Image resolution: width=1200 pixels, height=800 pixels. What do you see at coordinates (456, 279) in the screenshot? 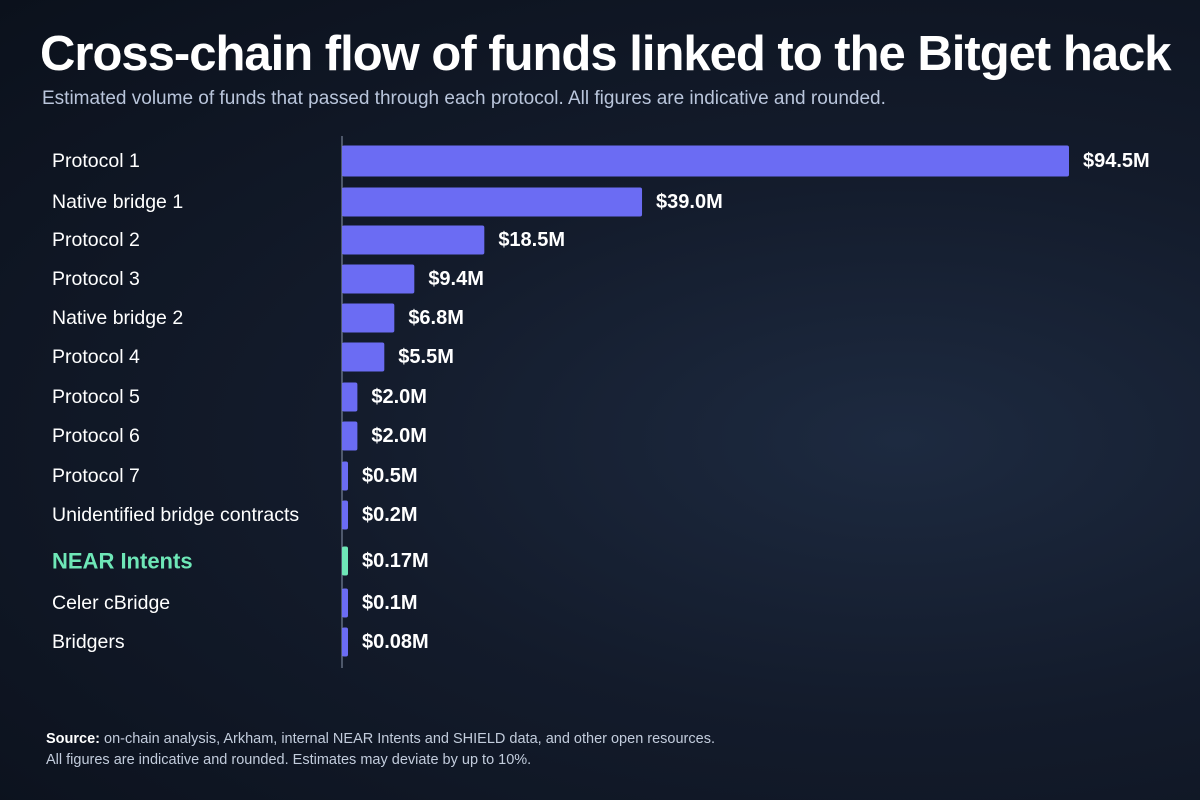
I see `value-label: $9.4M` at bounding box center [456, 279].